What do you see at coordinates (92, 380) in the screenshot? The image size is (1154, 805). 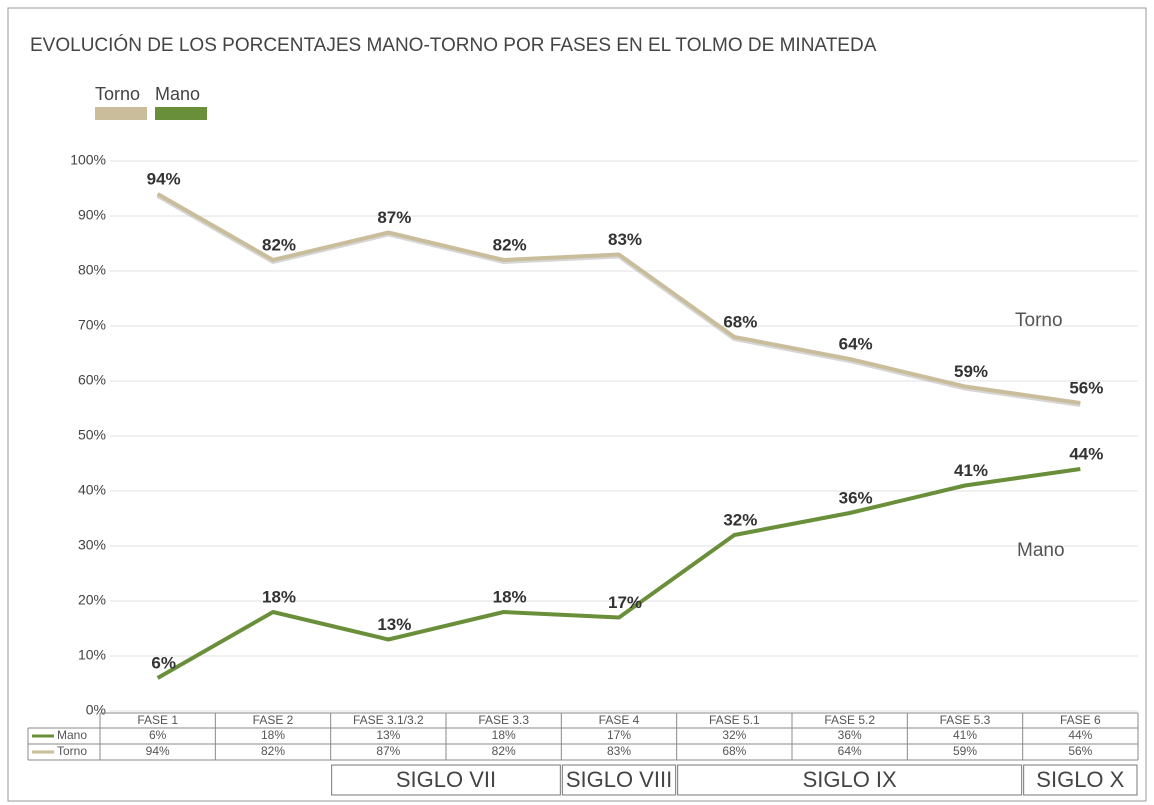 I see `y-tick-label: 60%` at bounding box center [92, 380].